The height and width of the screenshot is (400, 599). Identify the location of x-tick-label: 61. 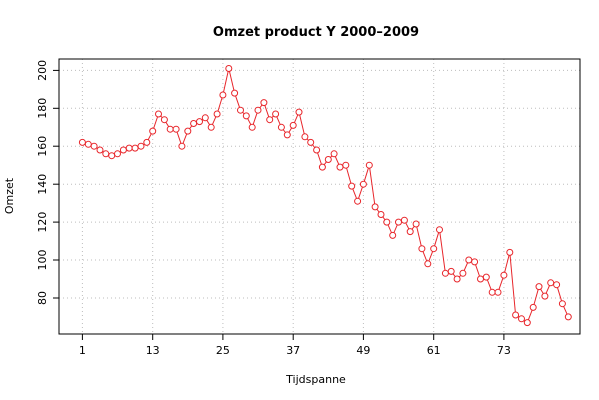
(434, 350).